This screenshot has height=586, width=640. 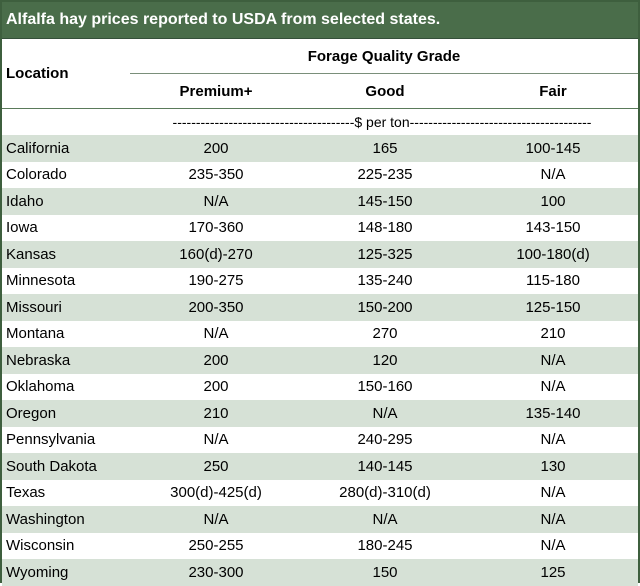 I want to click on good-price-cell: 145-150, so click(x=385, y=201).